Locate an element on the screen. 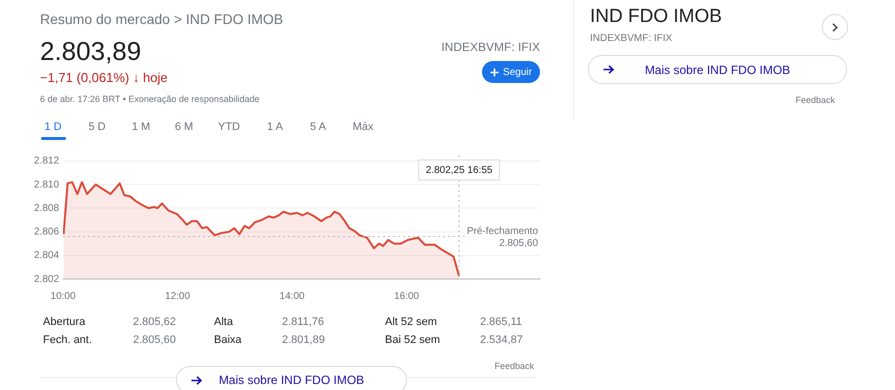  text: Alt 52 sem is located at coordinates (411, 322).